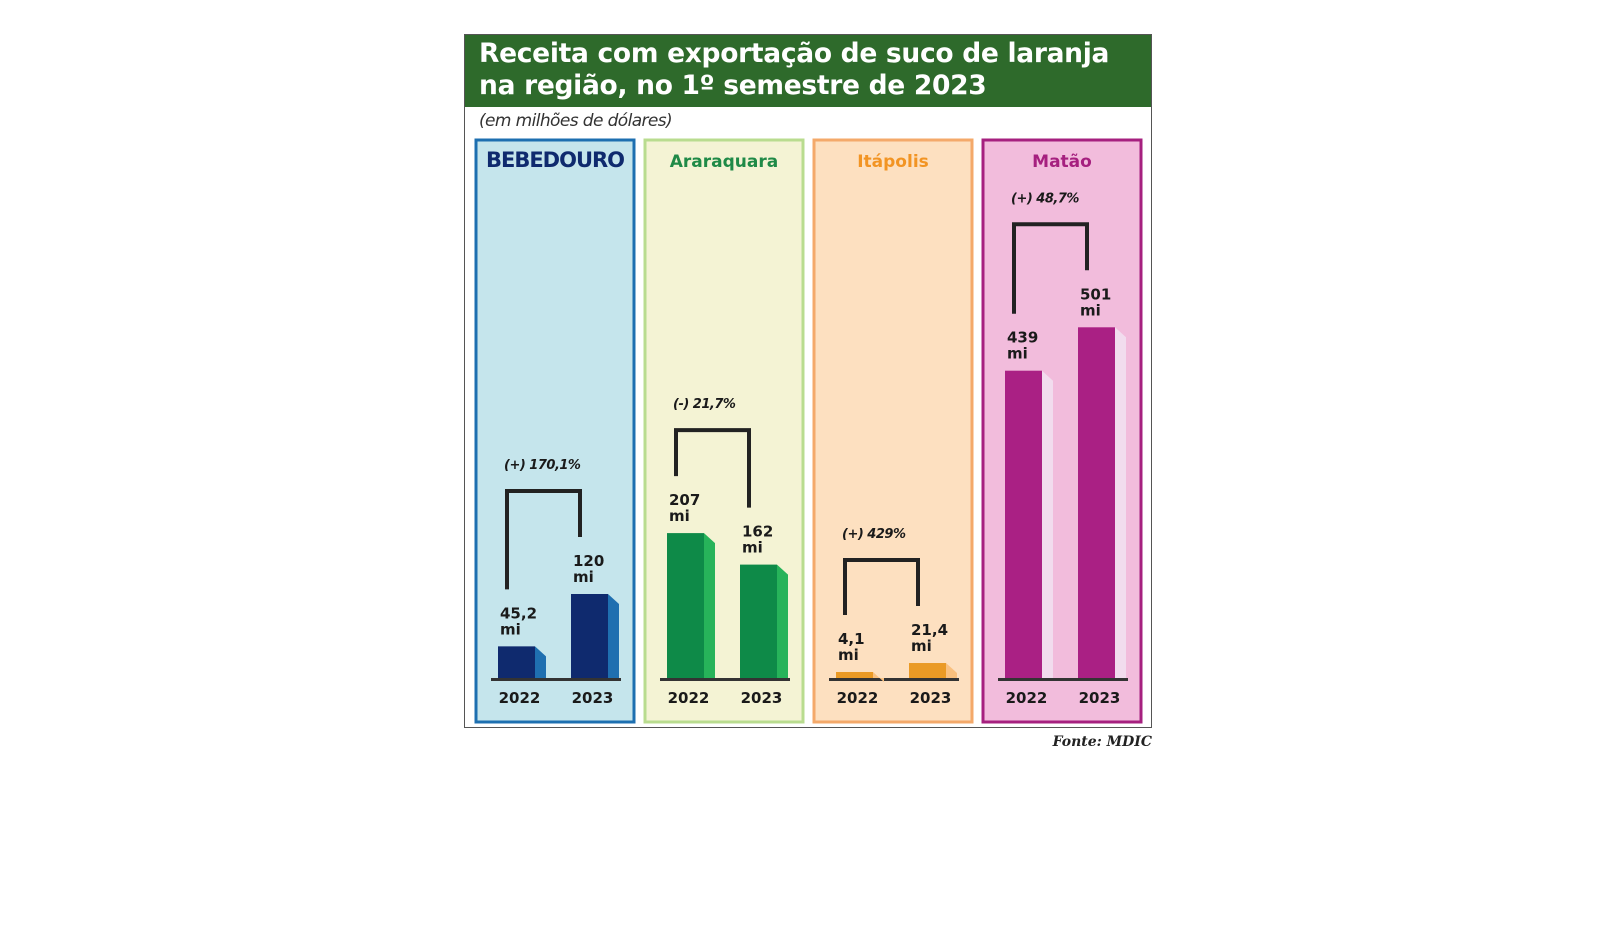  I want to click on change-label: (+) 170,1%, so click(542, 465).